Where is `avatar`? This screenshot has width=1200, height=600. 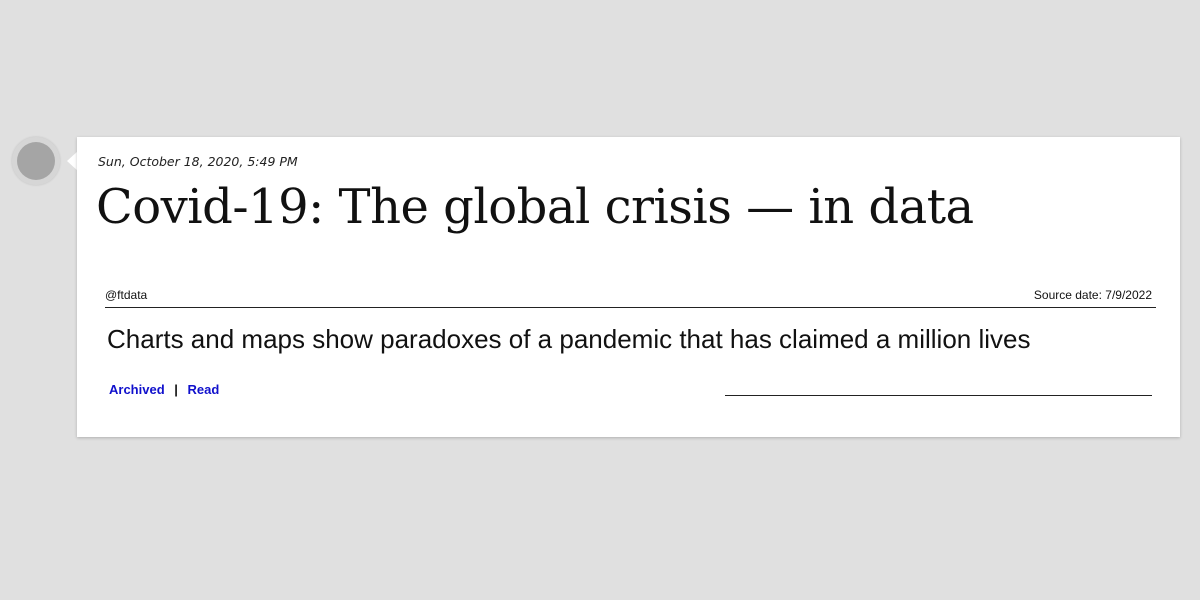
avatar is located at coordinates (36, 161).